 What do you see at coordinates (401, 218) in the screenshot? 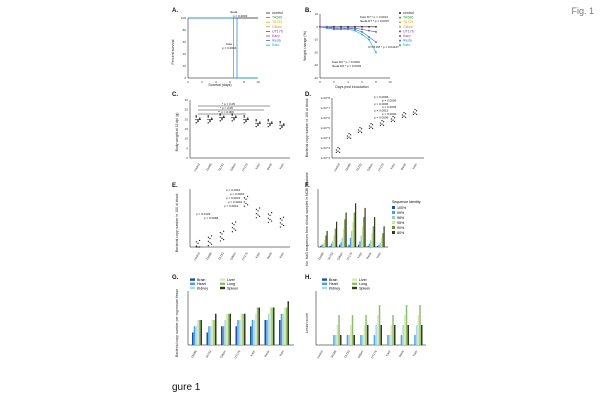
I see `panel-f-legend-label: 98%` at bounding box center [401, 218].